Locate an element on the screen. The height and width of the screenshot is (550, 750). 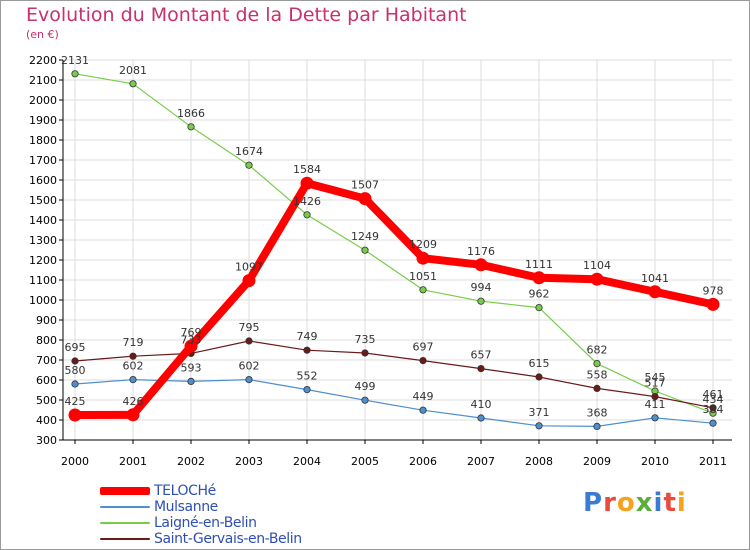
y-tick-label: 2200 is located at coordinates (43, 60).